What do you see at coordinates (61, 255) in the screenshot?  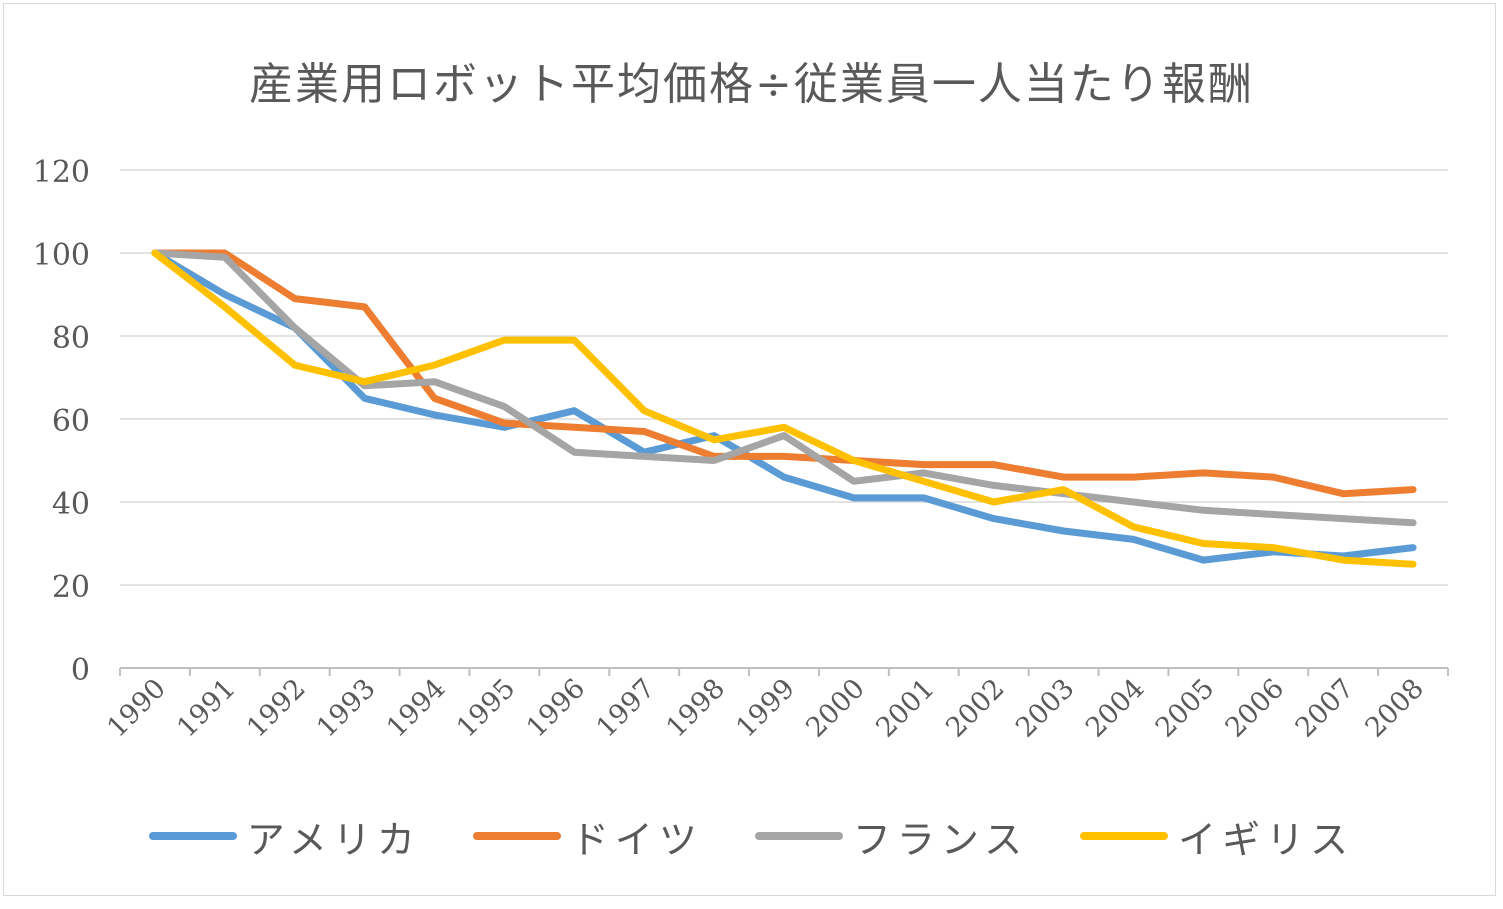 I see `y-tick-label: 100` at bounding box center [61, 255].